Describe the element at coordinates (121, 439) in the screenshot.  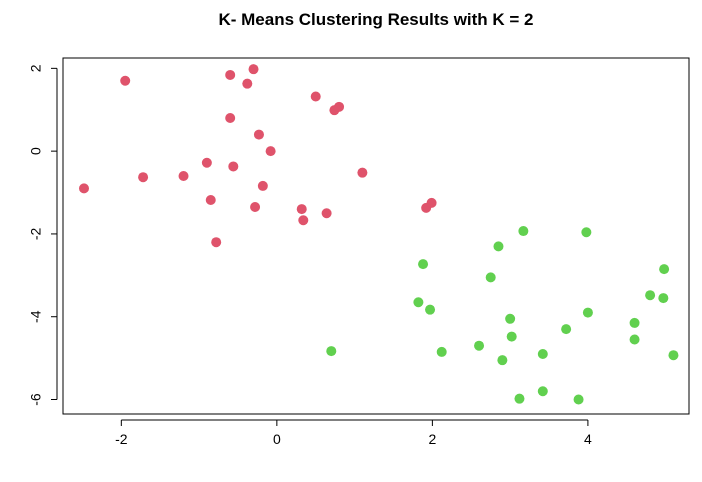
I see `x-tick-label: -2` at that location.